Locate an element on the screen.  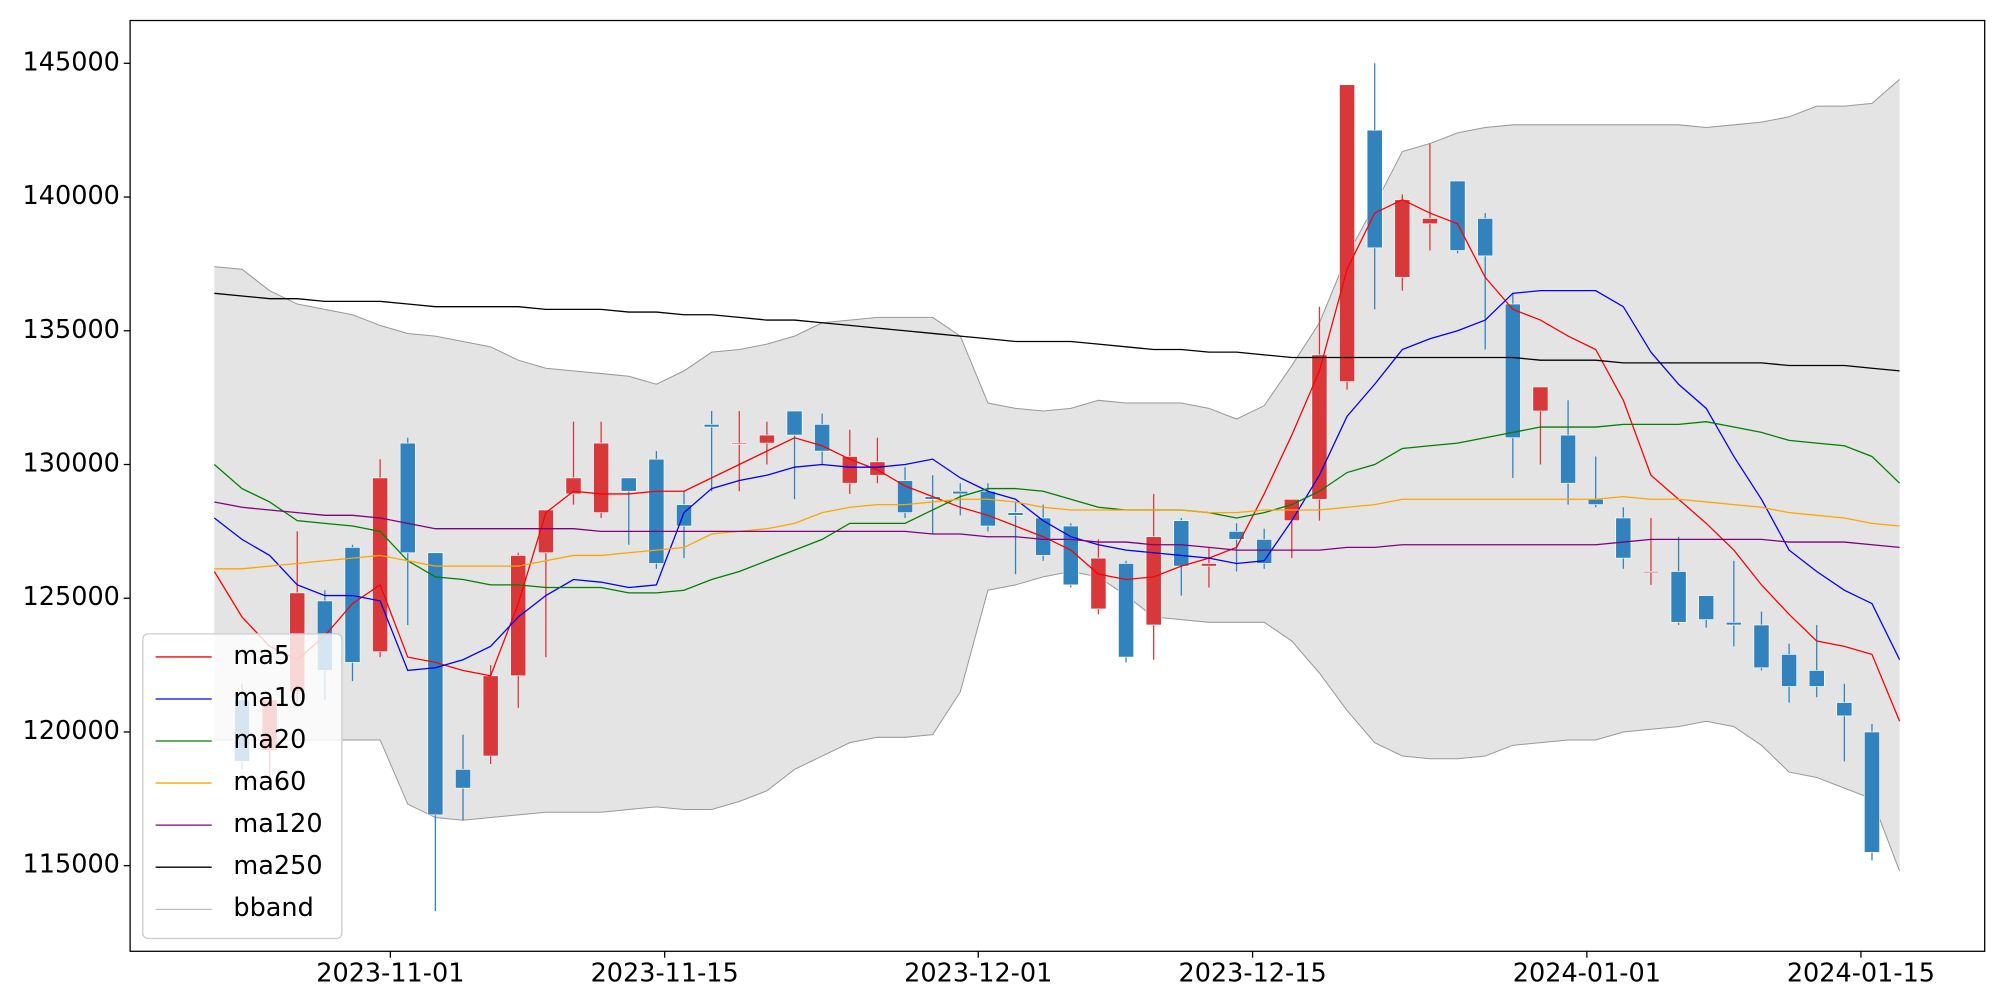
legend-label: ma10 is located at coordinates (269, 698).